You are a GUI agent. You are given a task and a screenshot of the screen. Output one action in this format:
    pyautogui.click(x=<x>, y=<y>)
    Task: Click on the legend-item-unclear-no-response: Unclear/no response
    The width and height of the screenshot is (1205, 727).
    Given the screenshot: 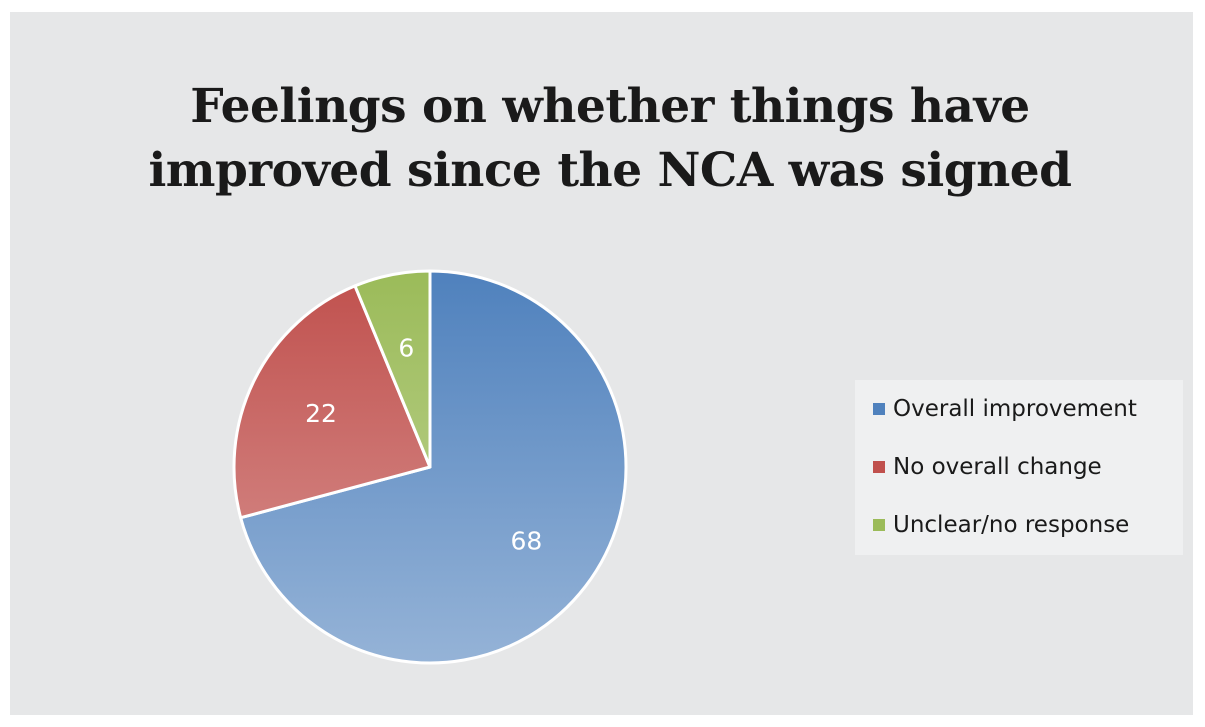 What is the action you would take?
    pyautogui.click(x=1019, y=525)
    